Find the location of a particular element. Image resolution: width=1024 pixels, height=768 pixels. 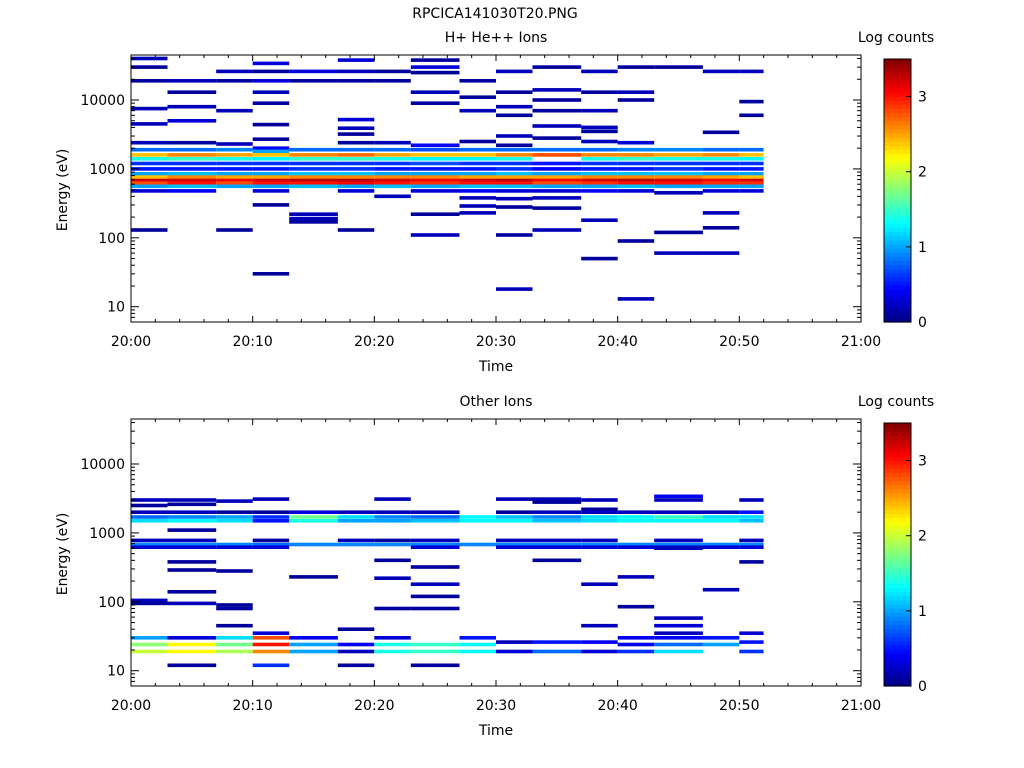

colorbar-tick-label: 3 is located at coordinates (922, 462).